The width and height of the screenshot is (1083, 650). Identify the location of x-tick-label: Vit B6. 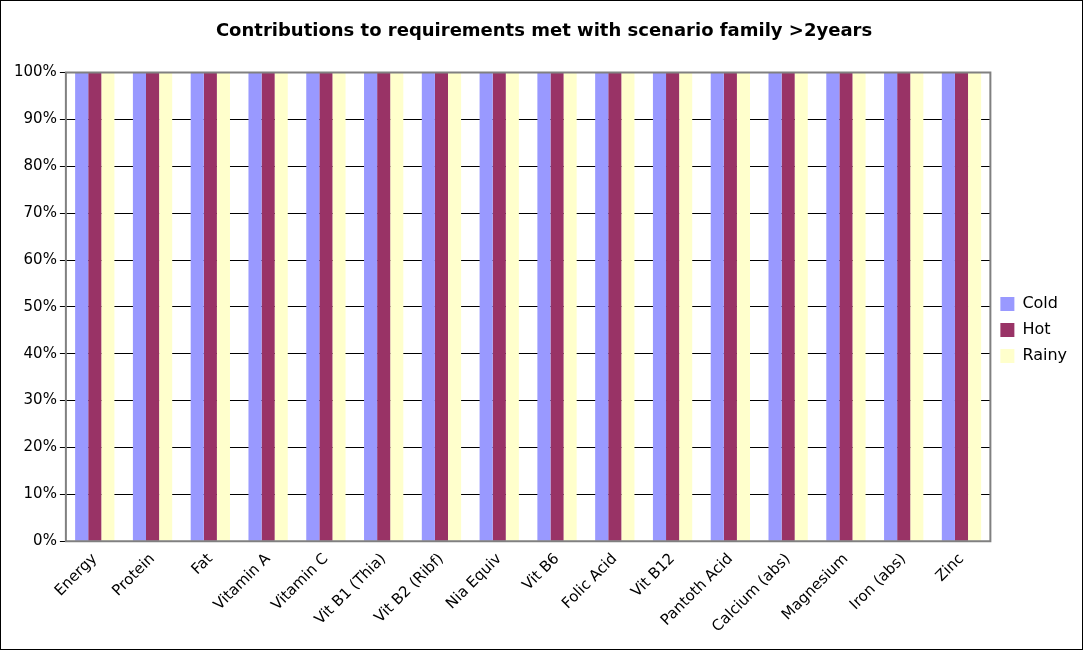
(540, 571).